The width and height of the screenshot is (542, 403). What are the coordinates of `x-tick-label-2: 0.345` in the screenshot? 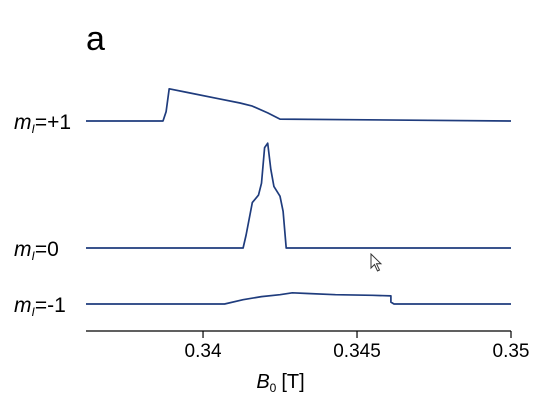 It's located at (357, 351).